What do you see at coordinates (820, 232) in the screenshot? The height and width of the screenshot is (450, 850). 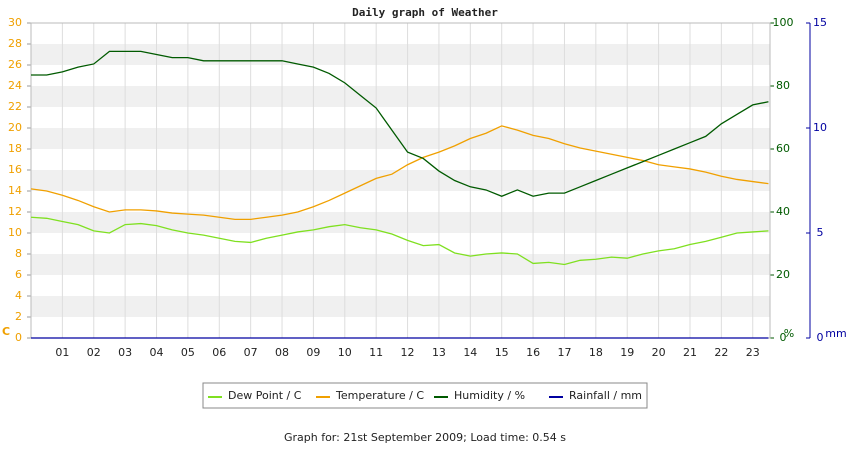 I see `y3-tick-label: 5` at bounding box center [820, 232].